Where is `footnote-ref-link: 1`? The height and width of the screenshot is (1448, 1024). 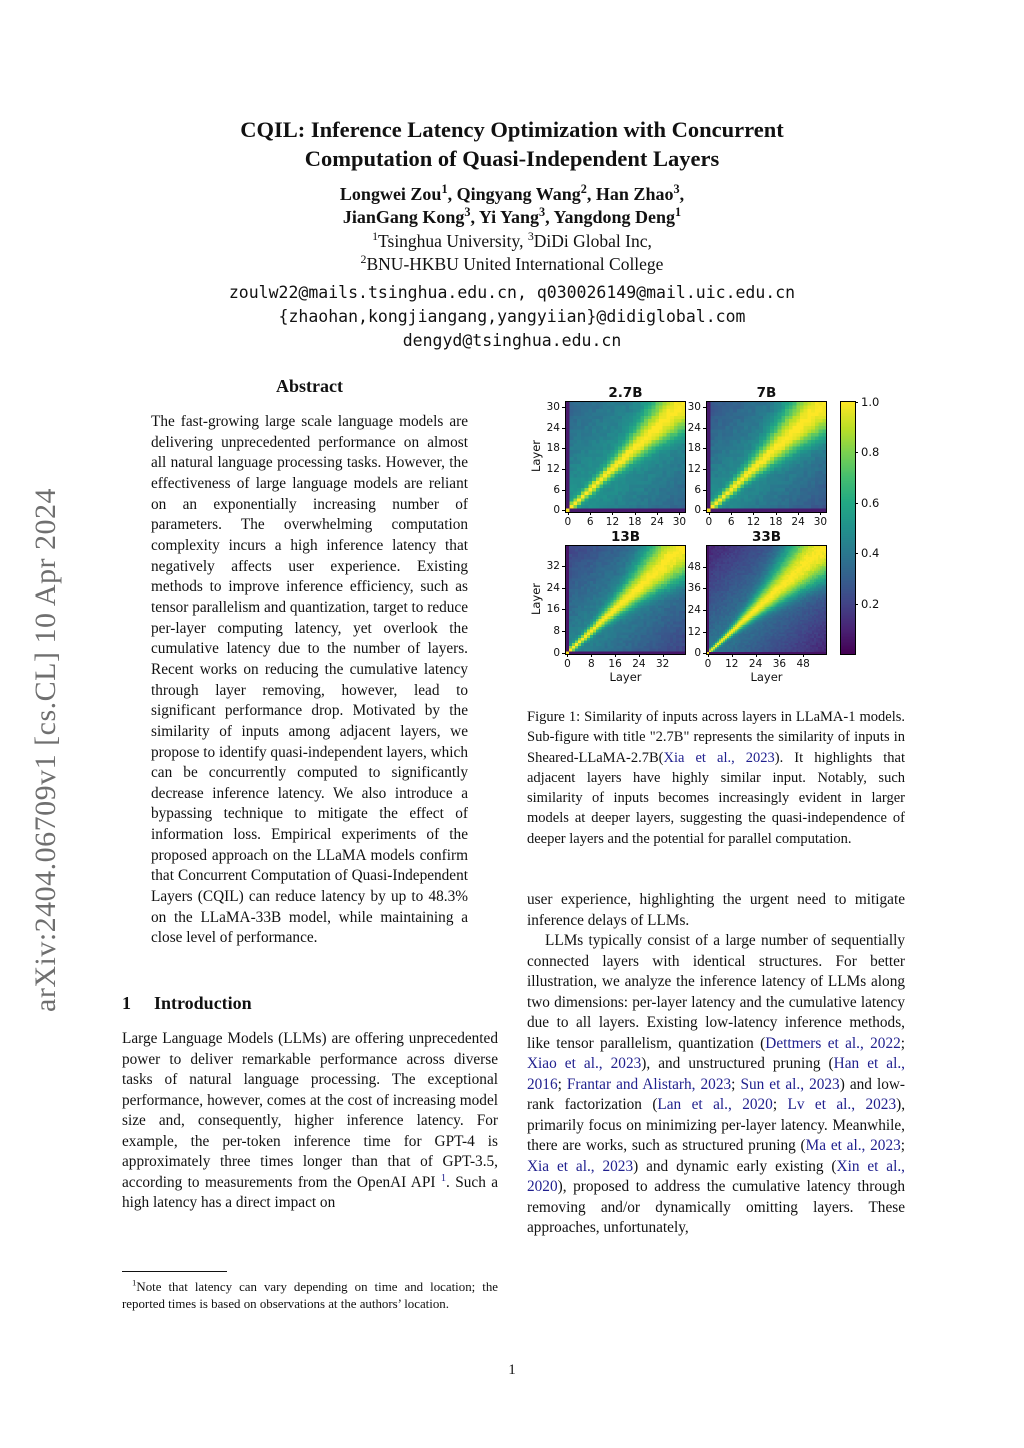
footnote-ref-link: 1 is located at coordinates (443, 1178).